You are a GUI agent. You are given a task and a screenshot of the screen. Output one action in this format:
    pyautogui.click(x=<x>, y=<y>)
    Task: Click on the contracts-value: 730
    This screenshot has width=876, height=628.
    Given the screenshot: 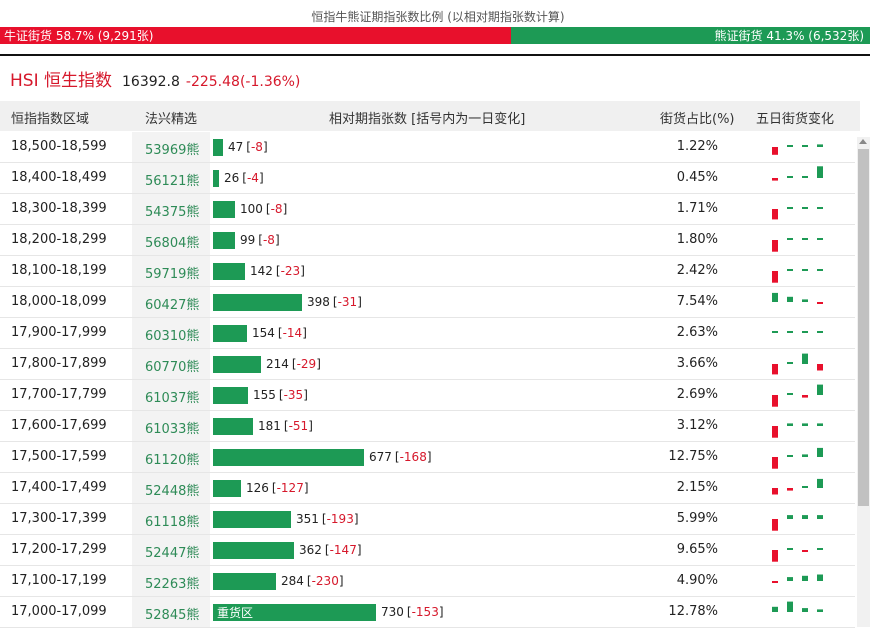 What is the action you would take?
    pyautogui.click(x=392, y=612)
    